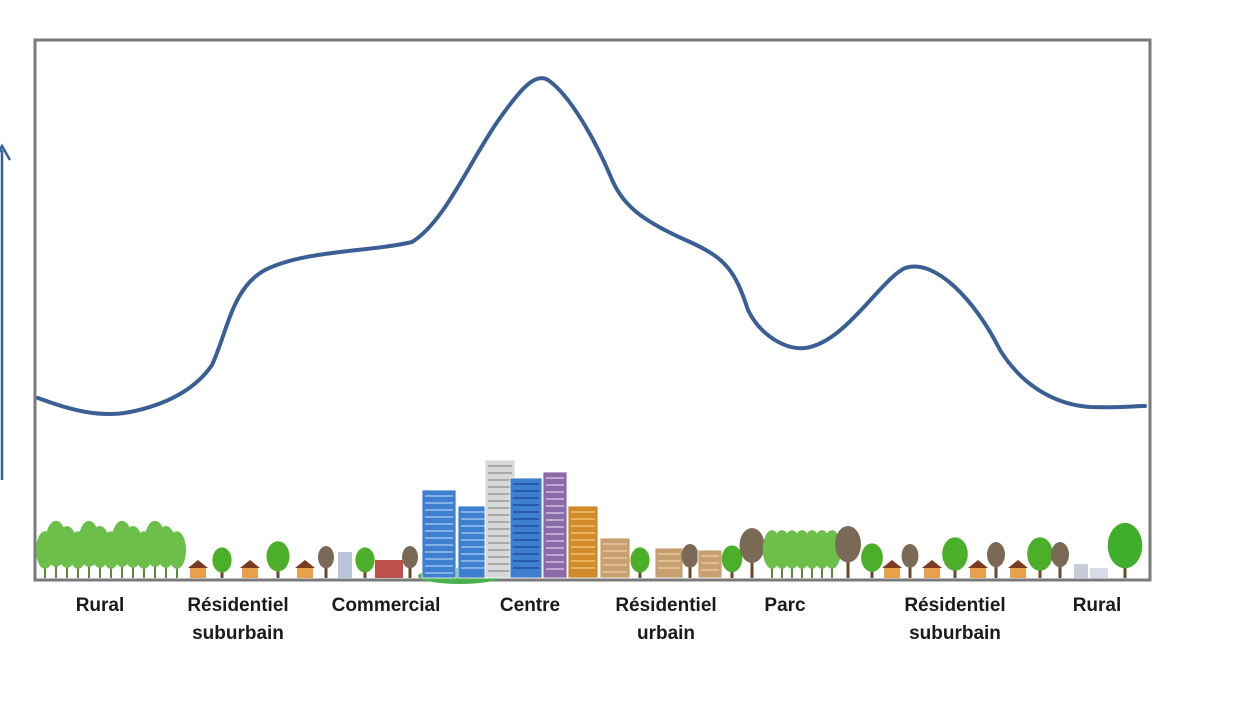 Image resolution: width=1248 pixels, height=702 pixels. What do you see at coordinates (666, 620) in the screenshot?
I see `zone-label: Résidentiel urbain` at bounding box center [666, 620].